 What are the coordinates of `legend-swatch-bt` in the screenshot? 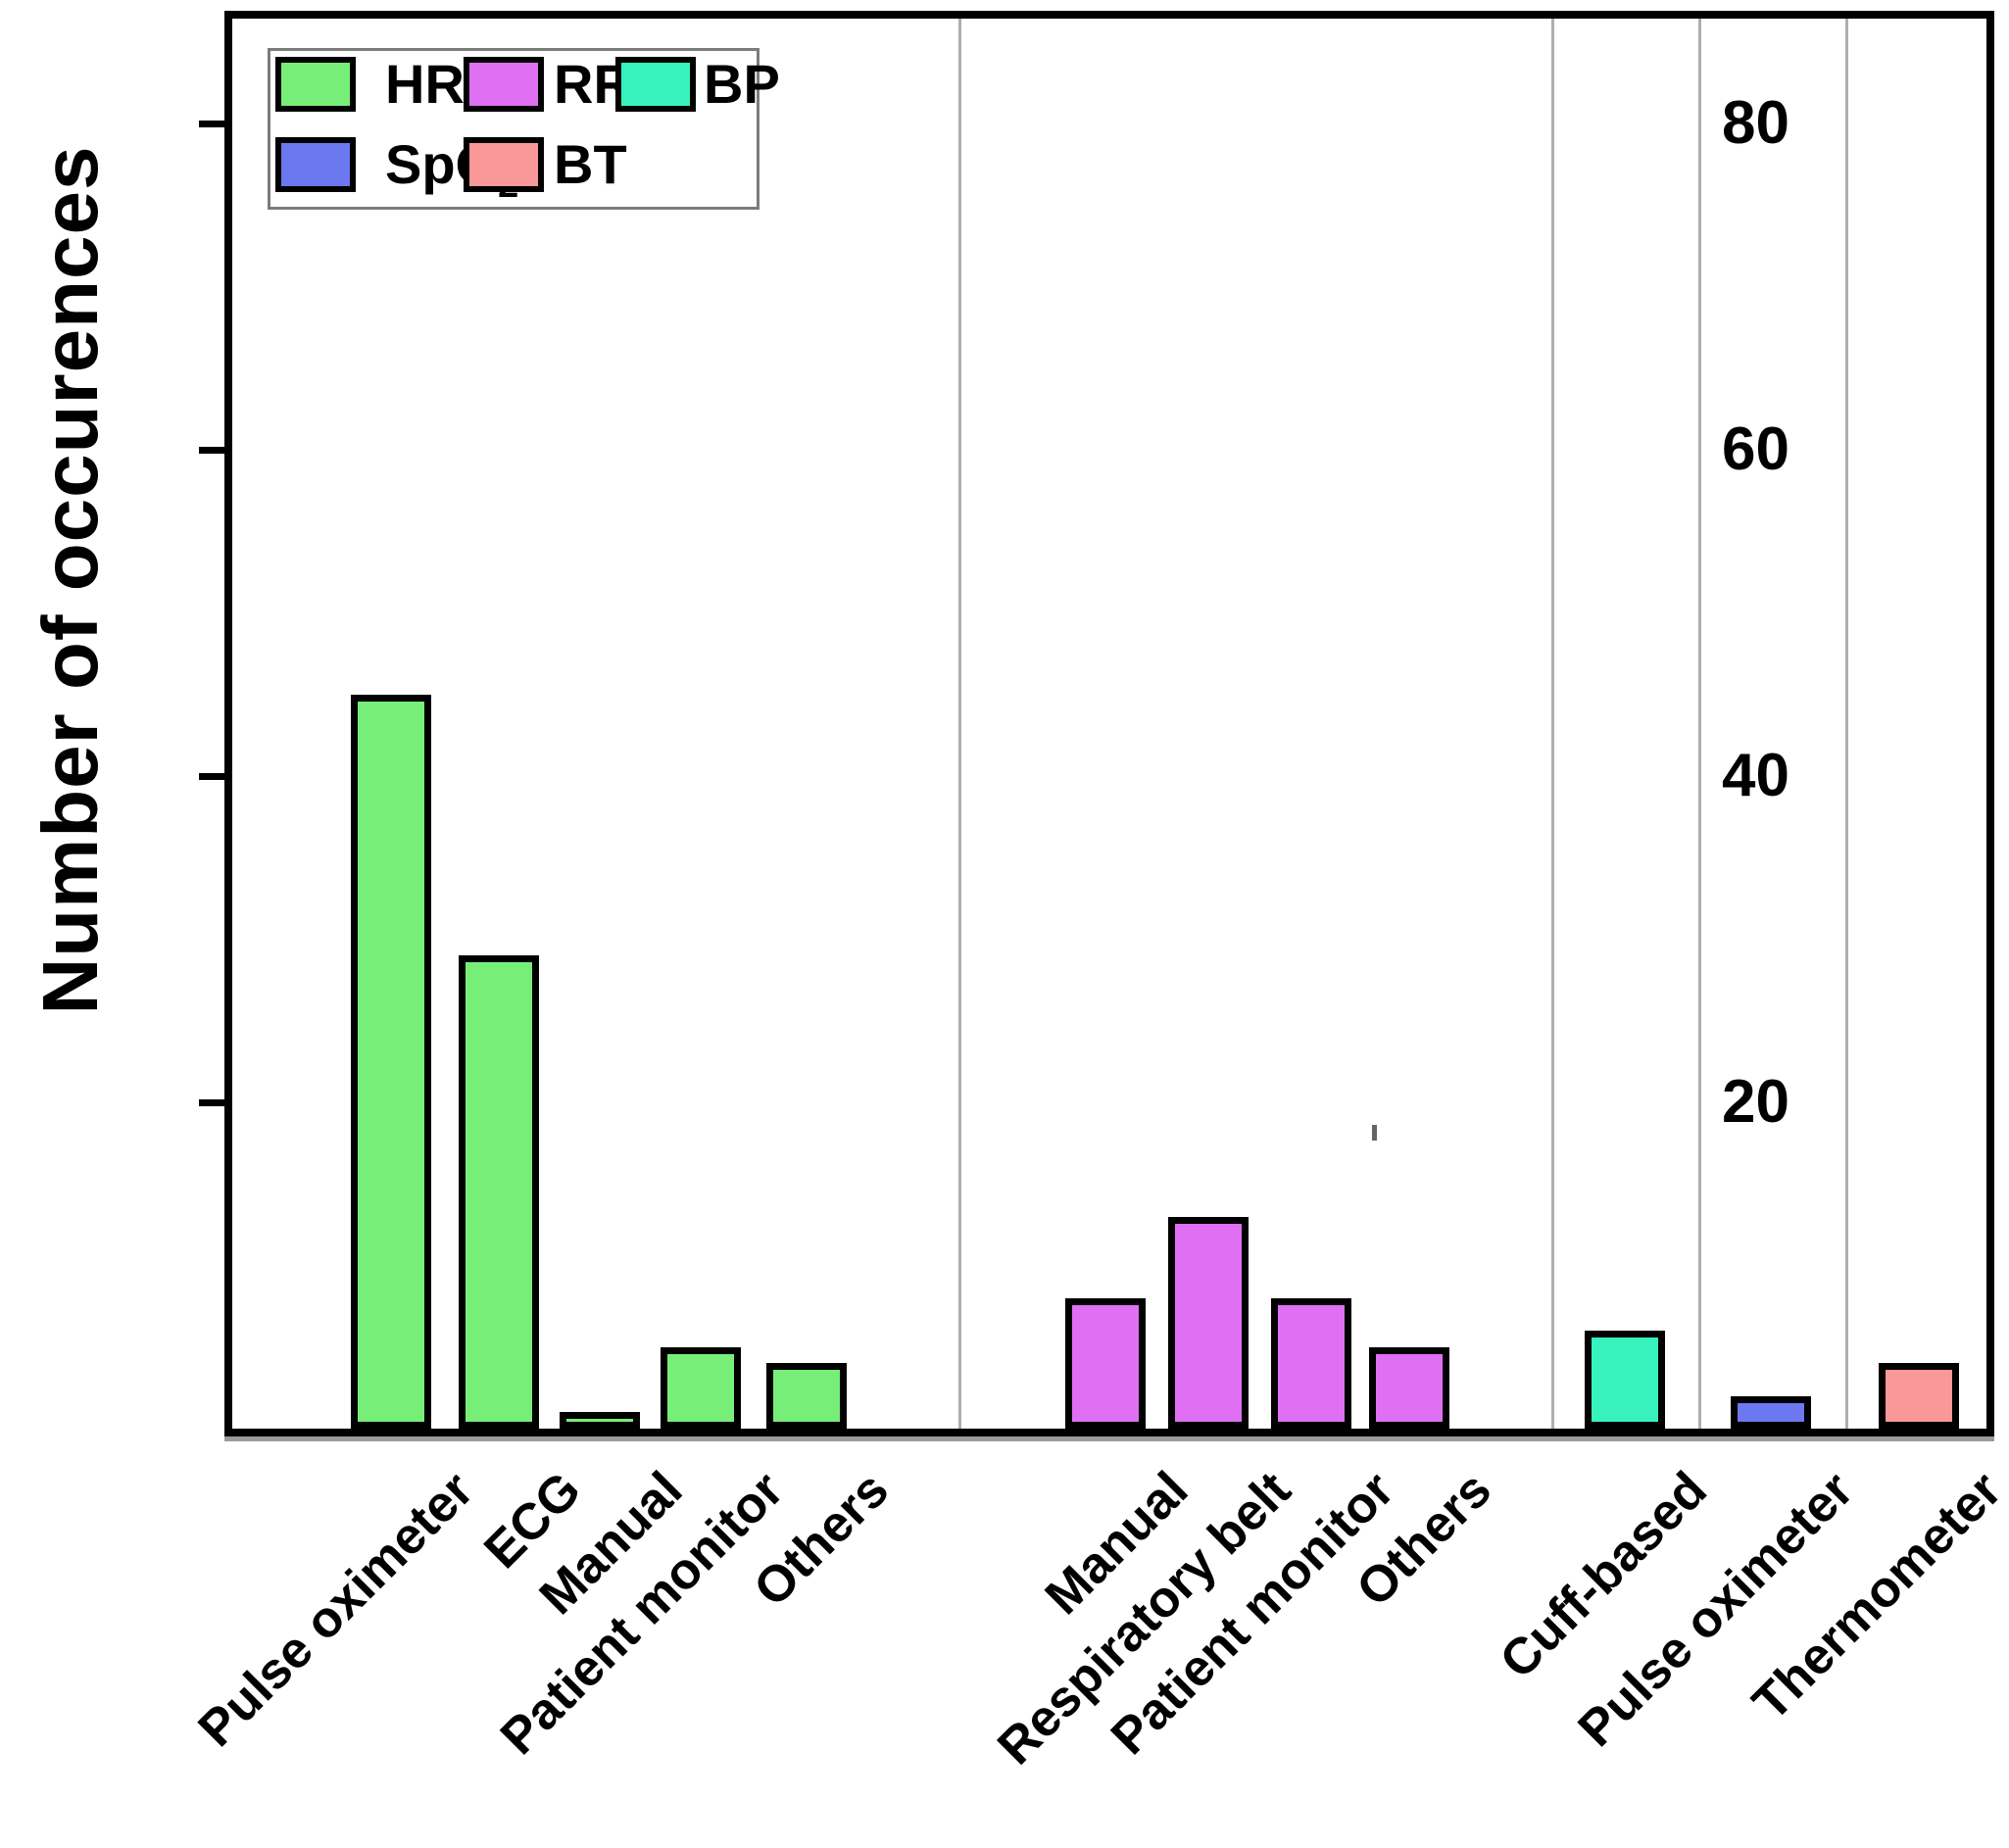 It's located at (504, 165).